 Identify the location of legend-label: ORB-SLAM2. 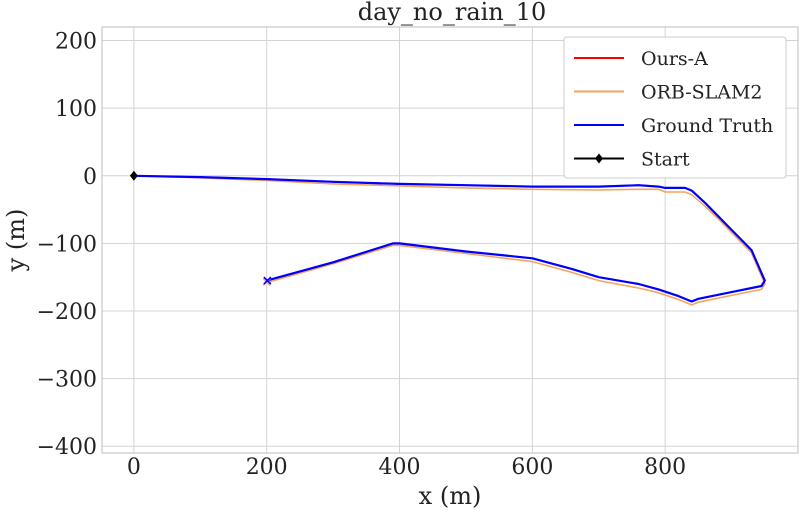
(702, 93).